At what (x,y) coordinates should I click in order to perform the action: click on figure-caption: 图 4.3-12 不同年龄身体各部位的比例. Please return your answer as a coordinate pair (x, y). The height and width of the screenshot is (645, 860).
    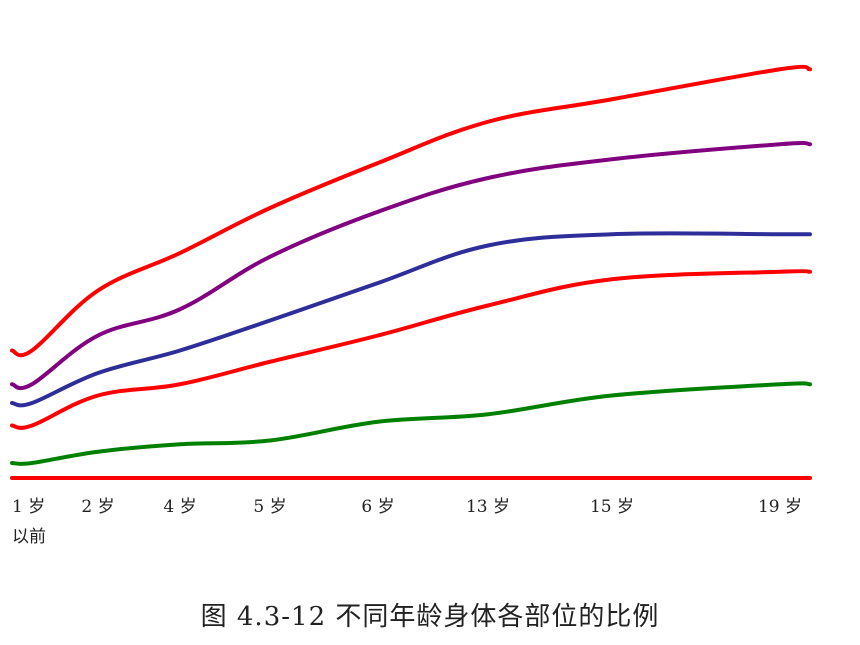
    Looking at the image, I should click on (430, 617).